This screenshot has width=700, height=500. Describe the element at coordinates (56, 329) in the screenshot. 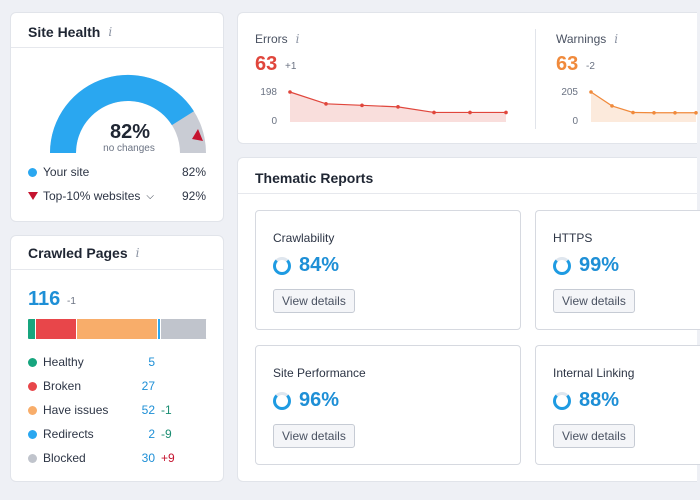

I see `bar-segment-broken` at that location.